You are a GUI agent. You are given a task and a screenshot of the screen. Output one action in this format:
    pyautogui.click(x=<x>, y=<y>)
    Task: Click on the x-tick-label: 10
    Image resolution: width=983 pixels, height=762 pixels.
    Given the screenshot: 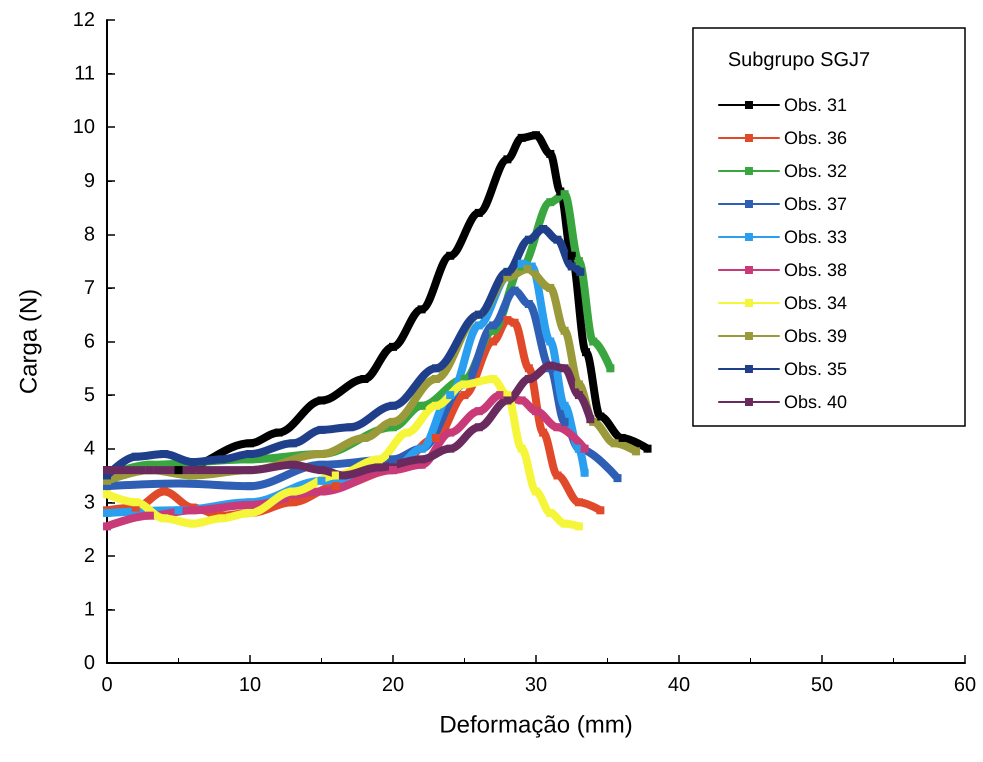 What is the action you would take?
    pyautogui.click(x=250, y=685)
    